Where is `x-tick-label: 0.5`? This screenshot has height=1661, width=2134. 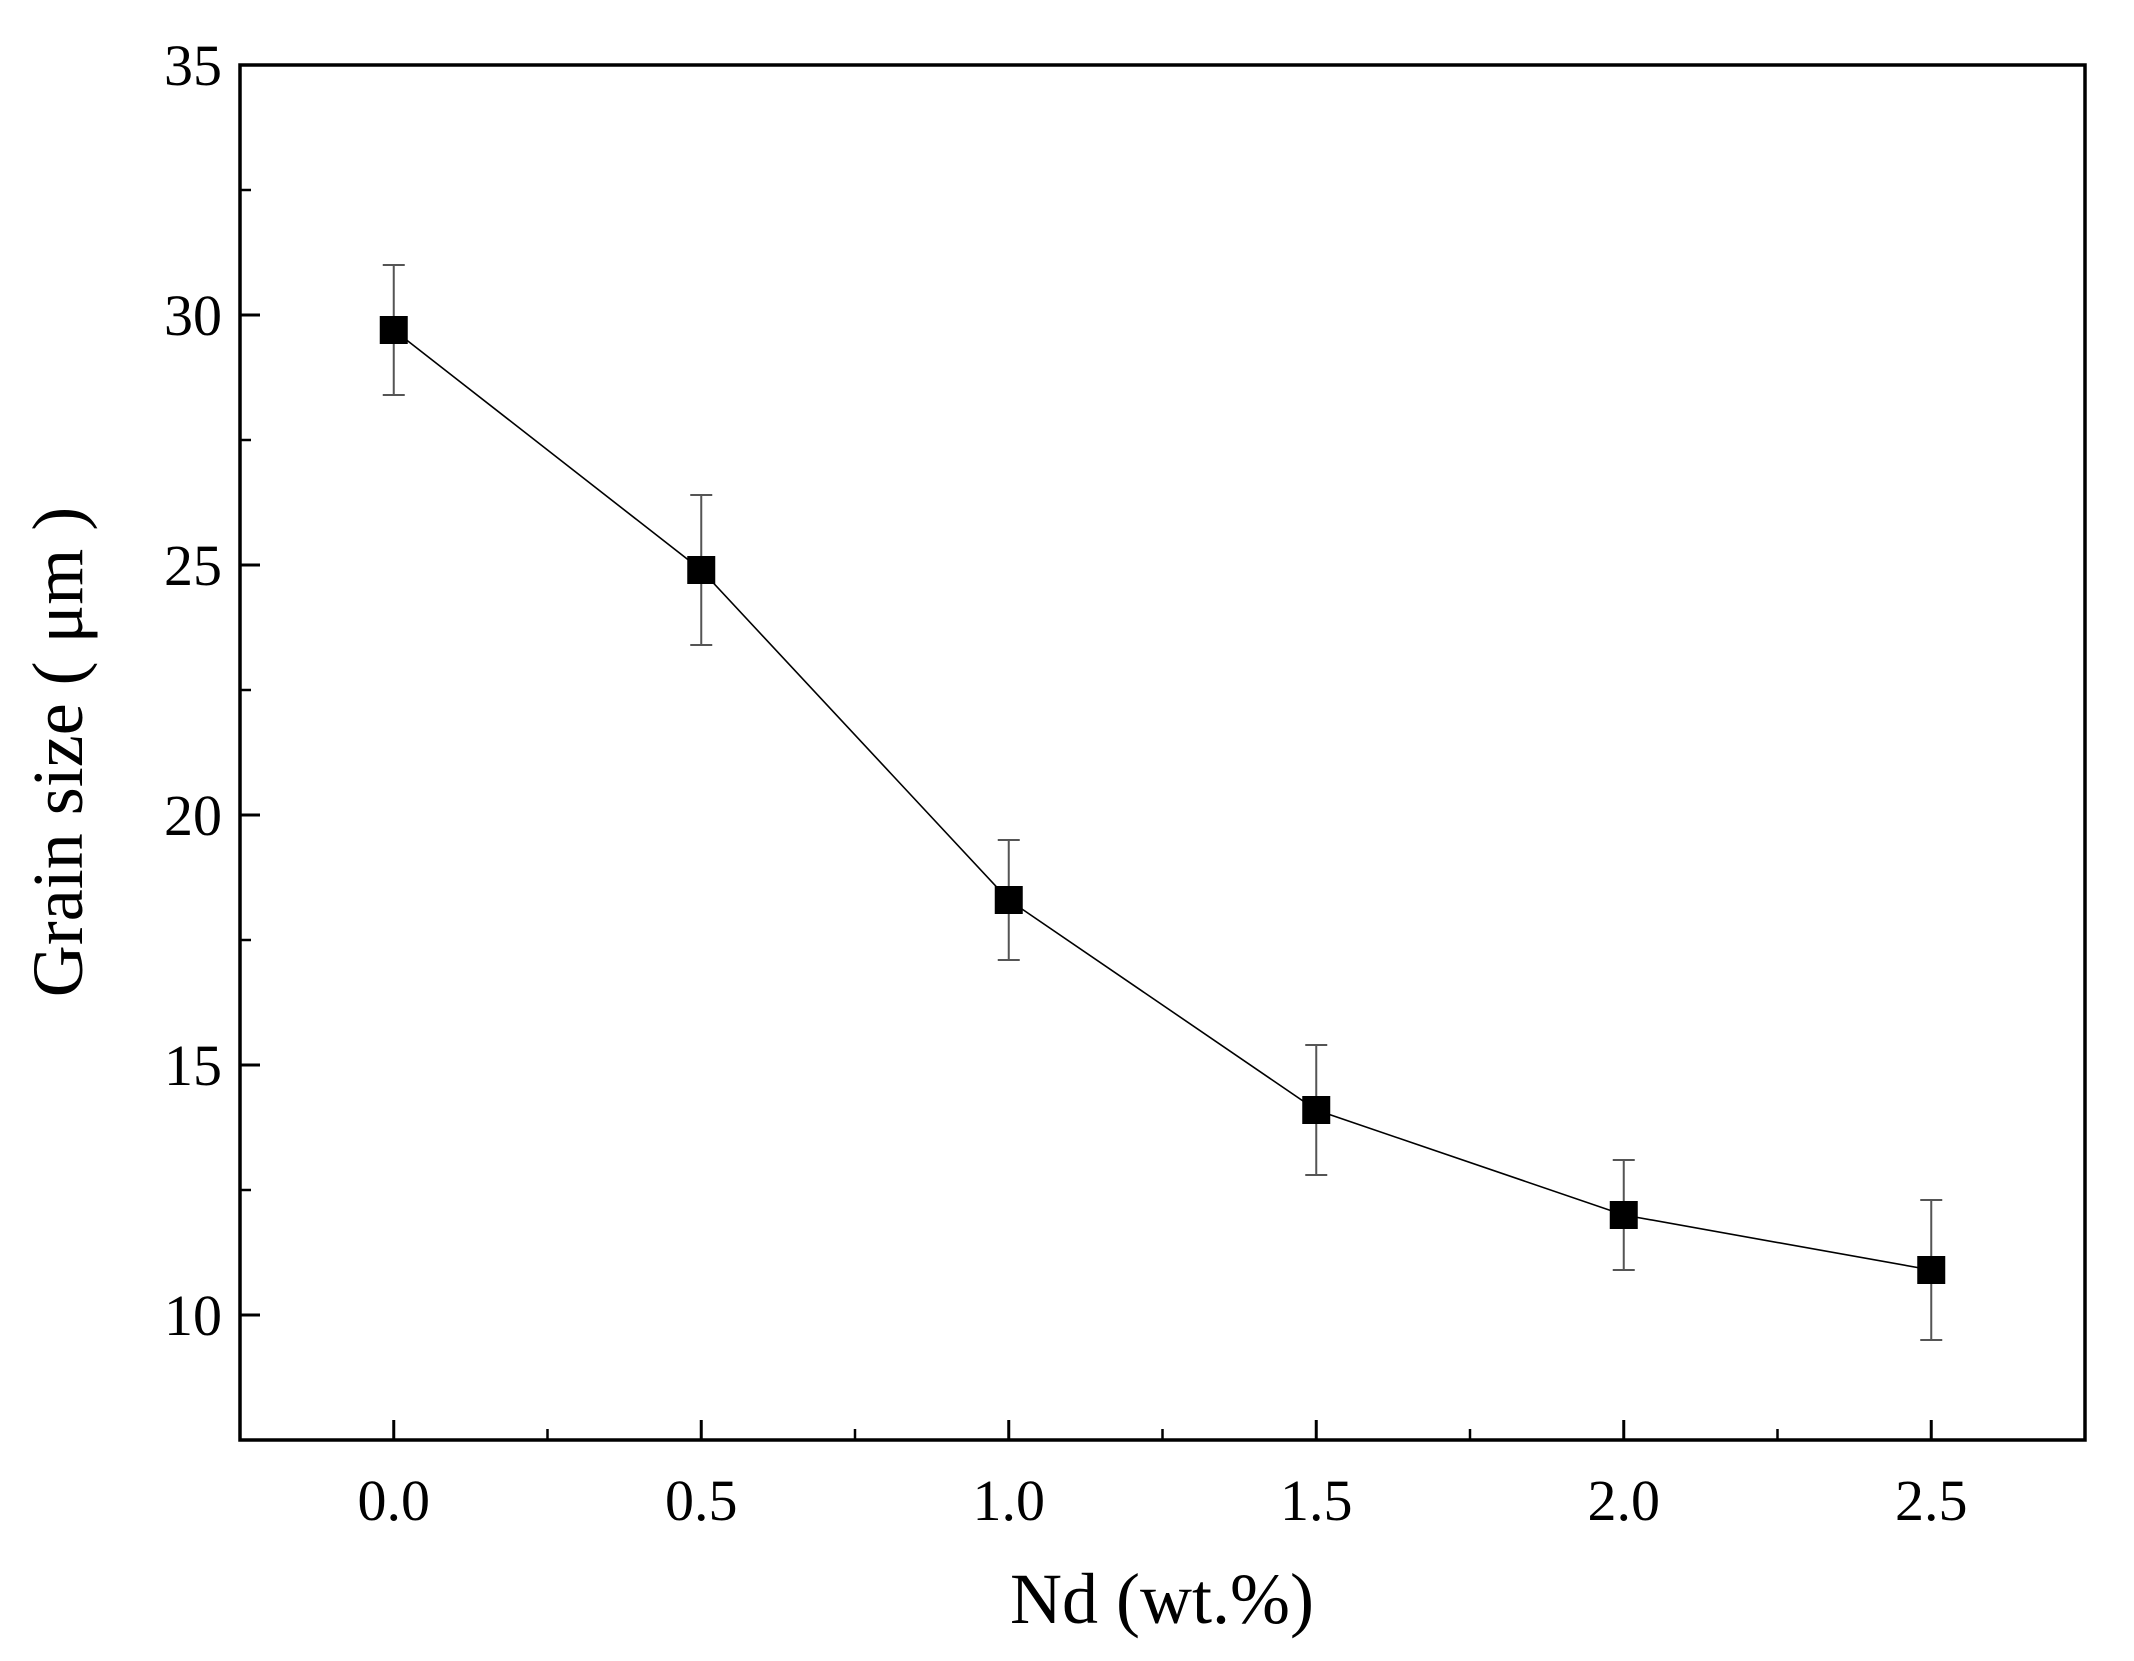
x-tick-label: 0.5 is located at coordinates (701, 1500).